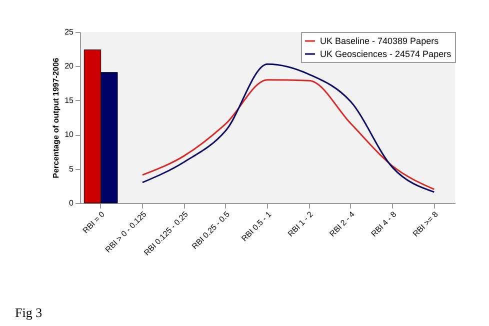 The image size is (489, 326). What do you see at coordinates (28, 312) in the screenshot?
I see `caption: Fig 3` at bounding box center [28, 312].